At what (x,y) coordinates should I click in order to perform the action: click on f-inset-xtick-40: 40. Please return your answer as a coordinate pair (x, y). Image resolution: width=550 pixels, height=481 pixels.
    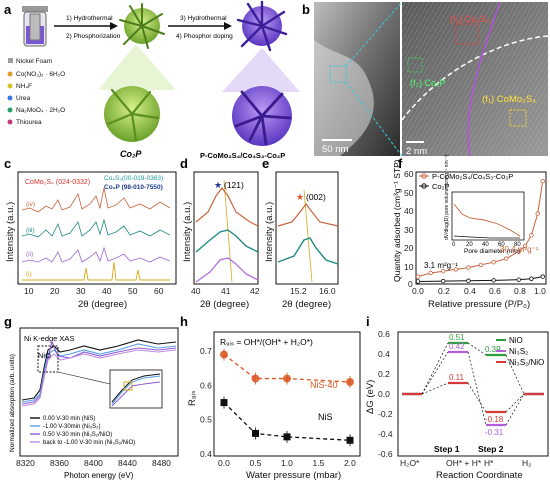
    Looking at the image, I should click on (485, 245).